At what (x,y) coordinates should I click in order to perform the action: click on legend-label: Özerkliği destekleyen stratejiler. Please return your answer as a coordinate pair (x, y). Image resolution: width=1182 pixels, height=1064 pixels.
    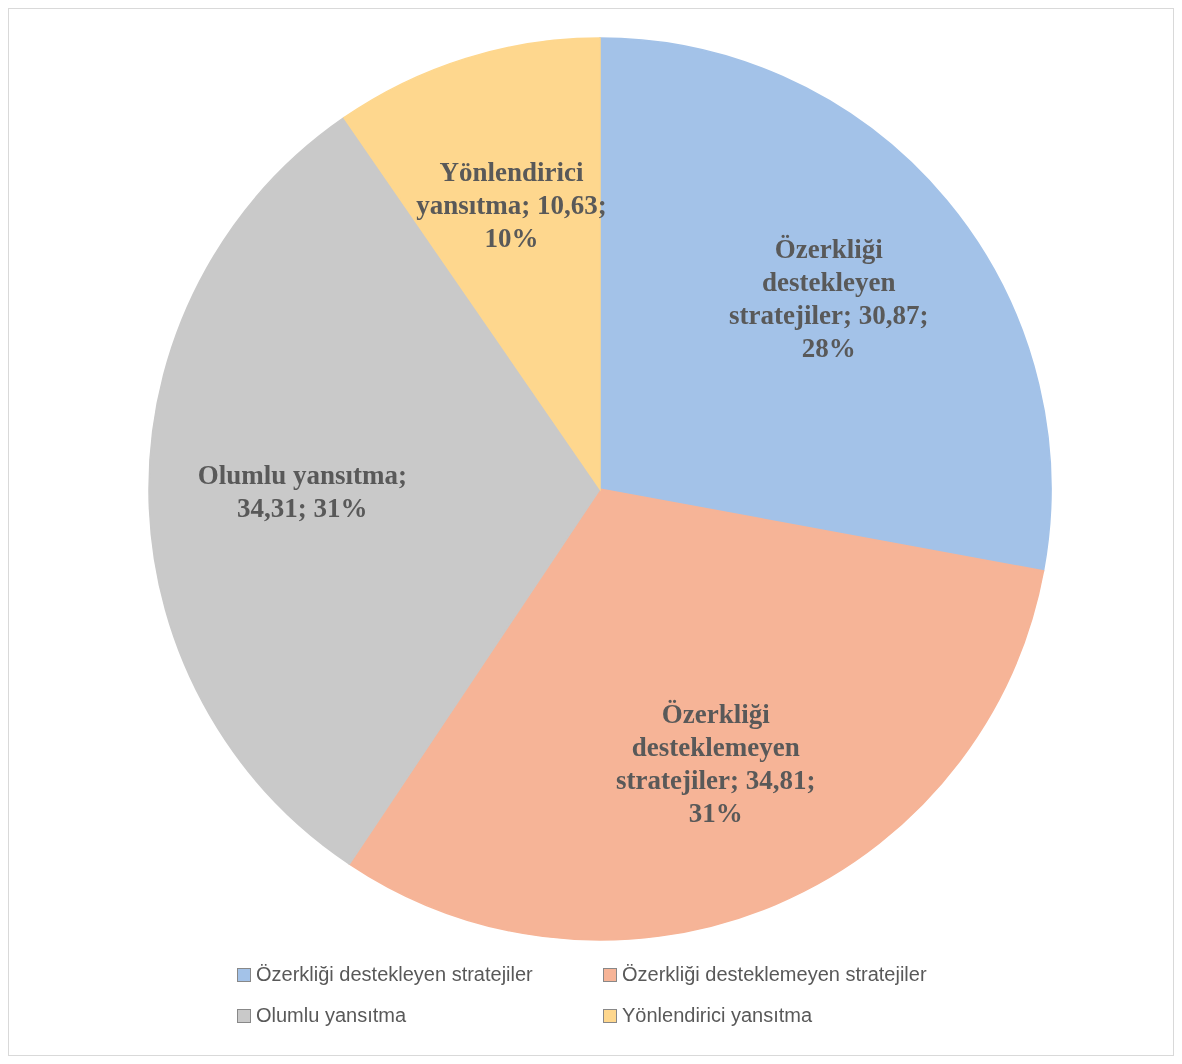
    Looking at the image, I should click on (394, 974).